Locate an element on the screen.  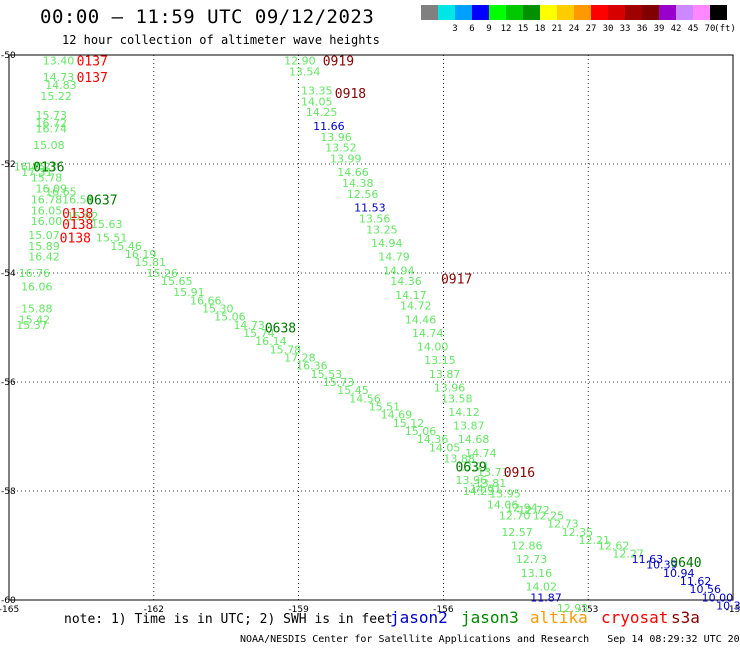
wave-height-label: 14.56 is located at coordinates (365, 398).